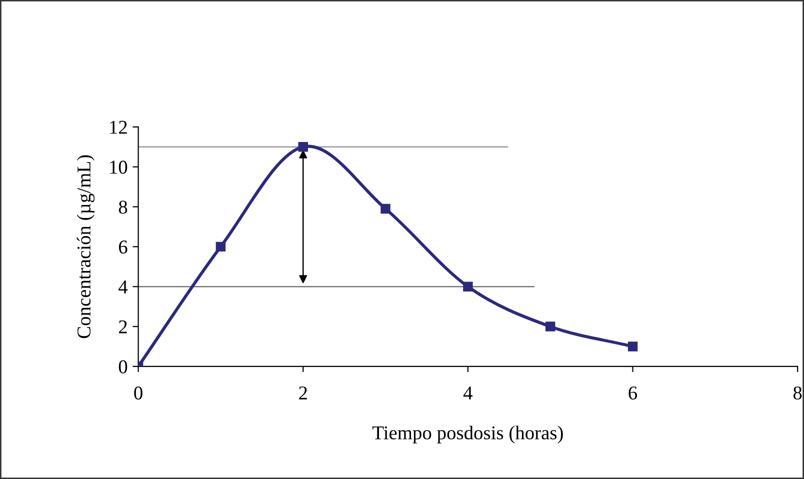  What do you see at coordinates (123, 367) in the screenshot?
I see `y-tick-label: 0` at bounding box center [123, 367].